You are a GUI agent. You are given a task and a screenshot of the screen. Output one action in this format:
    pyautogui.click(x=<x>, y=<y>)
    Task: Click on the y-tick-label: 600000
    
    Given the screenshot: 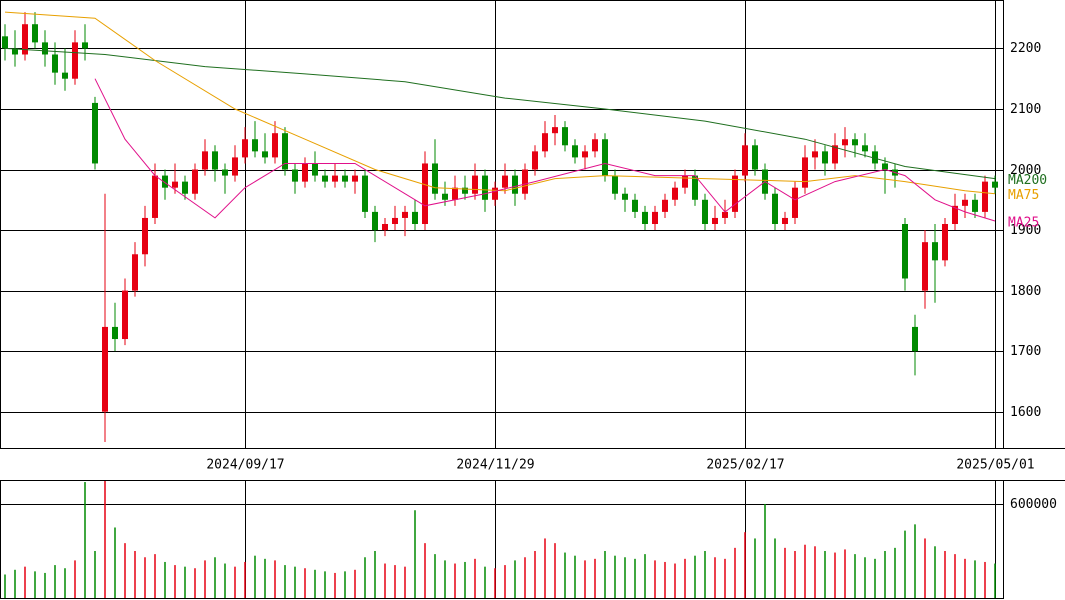 What is the action you would take?
    pyautogui.click(x=1033, y=504)
    